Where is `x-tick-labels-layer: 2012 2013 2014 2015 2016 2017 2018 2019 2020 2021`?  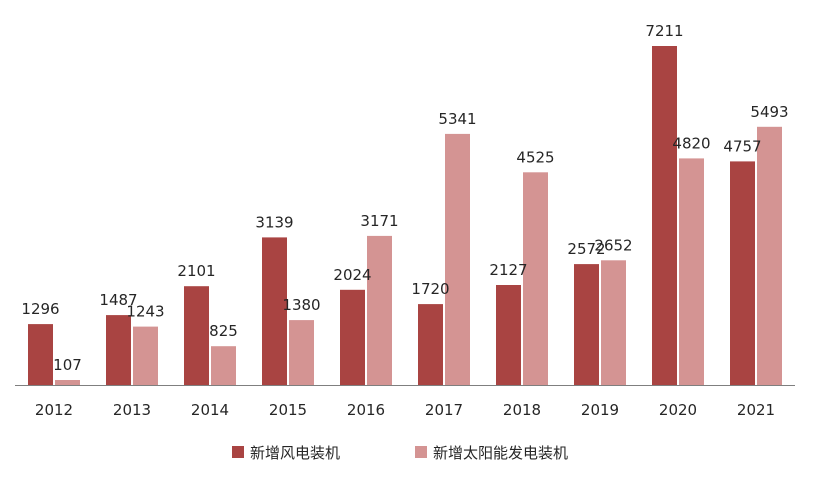
x-tick-labels-layer: 2012 2013 2014 2015 2016 2017 2018 2019 2020 2021 is located at coordinates (405, 410).